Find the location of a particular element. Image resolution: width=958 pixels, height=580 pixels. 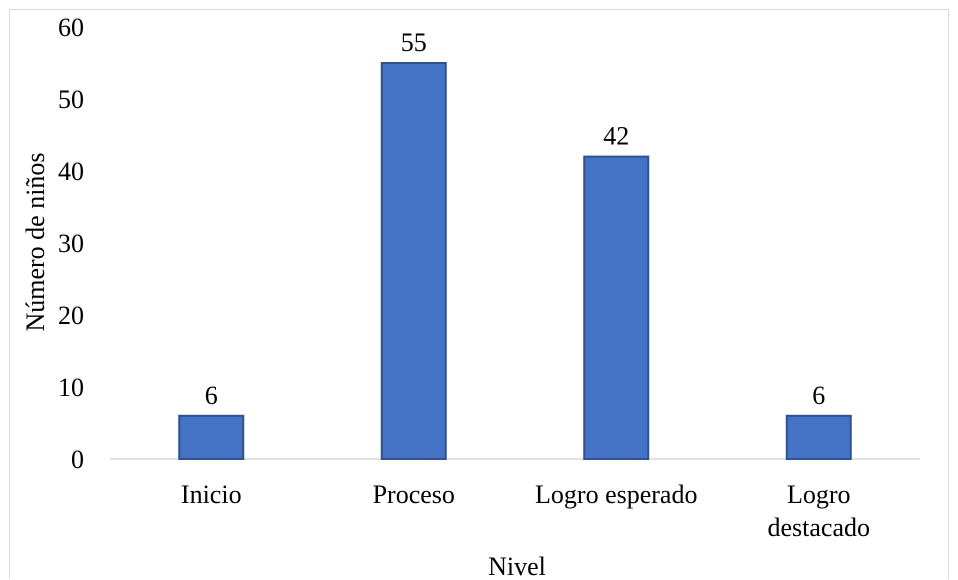

y-tick-label: 30 is located at coordinates (71, 243).